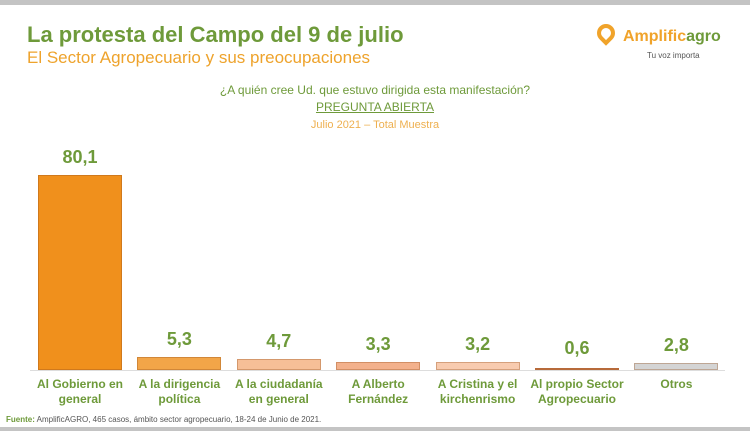 Image resolution: width=750 pixels, height=431 pixels. I want to click on data-label: 3,2, so click(478, 344).